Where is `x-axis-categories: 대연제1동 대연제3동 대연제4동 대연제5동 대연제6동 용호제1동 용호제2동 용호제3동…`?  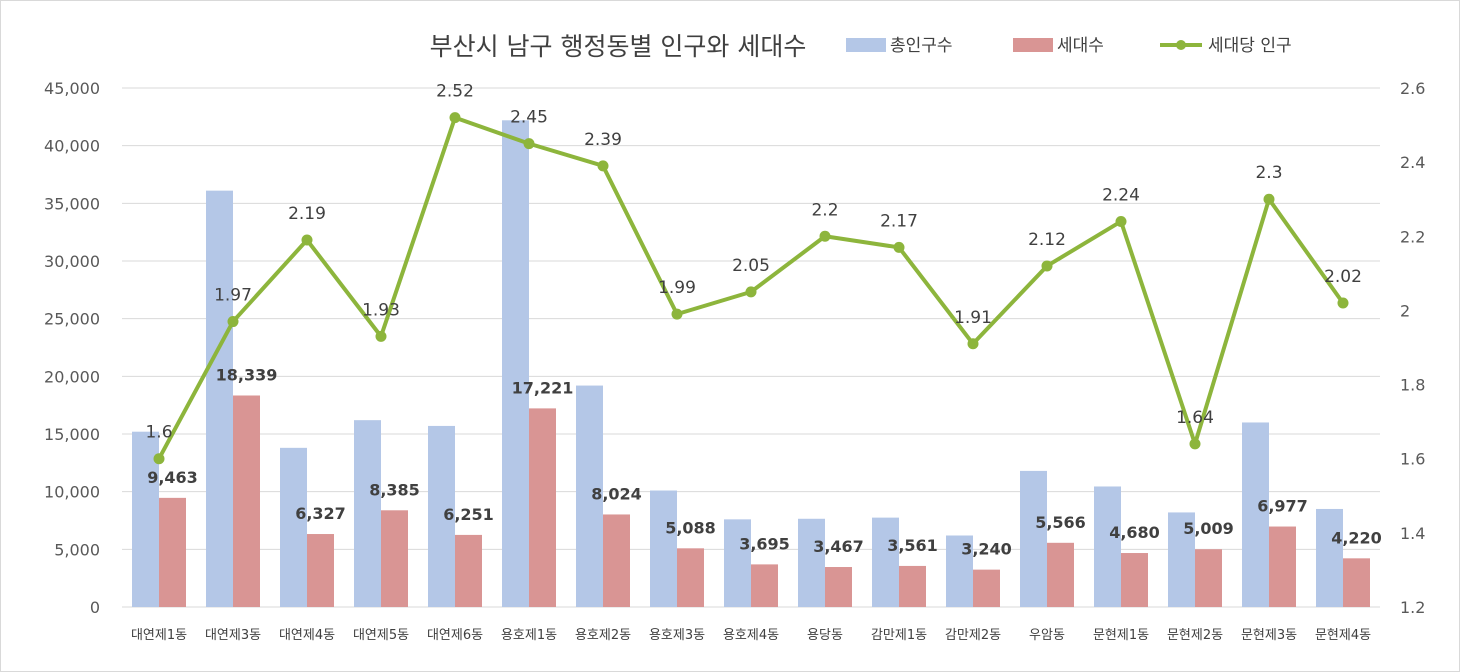 x-axis-categories: 대연제1동 대연제3동 대연제4동 대연제5동 대연제6동 용호제1동 용호제2동 용호제3동… is located at coordinates (751, 635).